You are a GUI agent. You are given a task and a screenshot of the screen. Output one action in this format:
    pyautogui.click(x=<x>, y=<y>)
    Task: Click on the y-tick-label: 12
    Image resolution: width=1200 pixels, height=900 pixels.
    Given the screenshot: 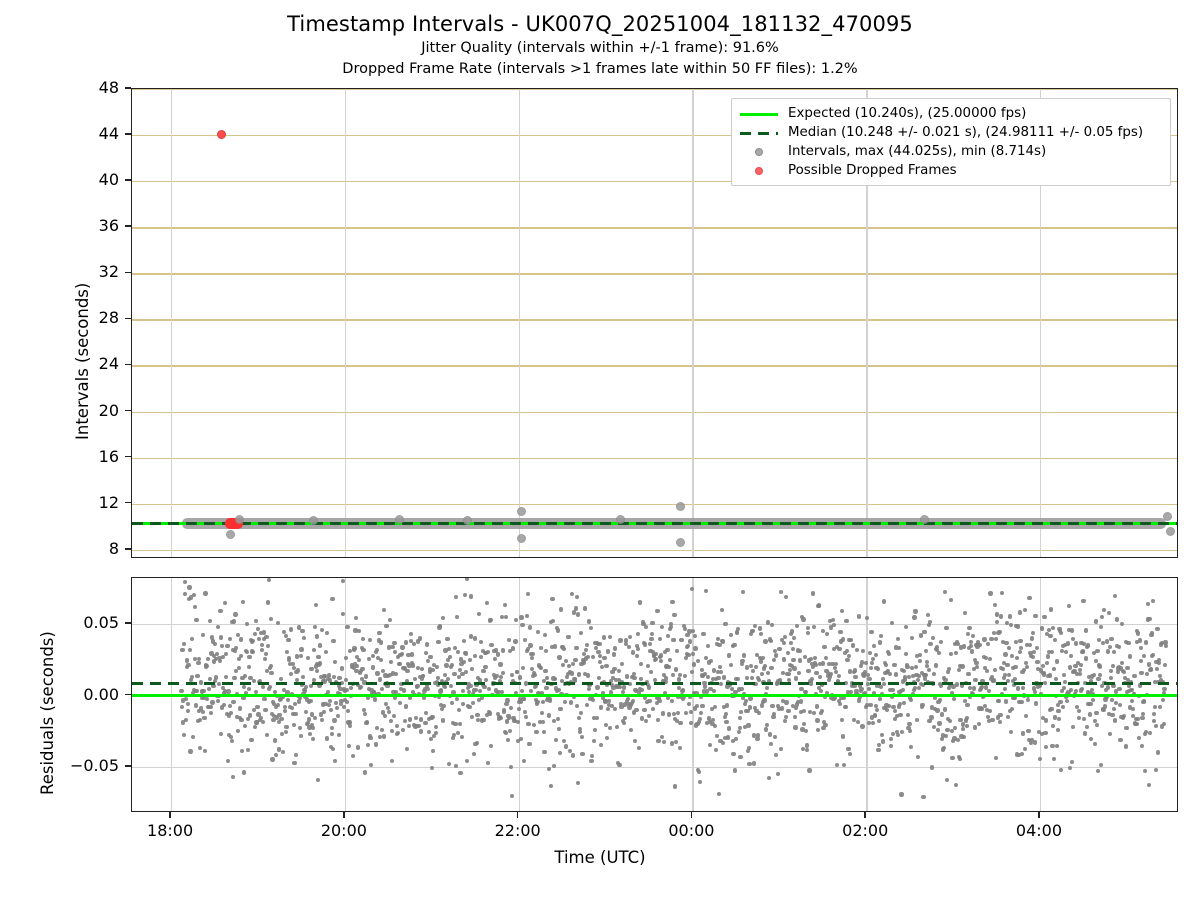 What is the action you would take?
    pyautogui.click(x=108, y=502)
    